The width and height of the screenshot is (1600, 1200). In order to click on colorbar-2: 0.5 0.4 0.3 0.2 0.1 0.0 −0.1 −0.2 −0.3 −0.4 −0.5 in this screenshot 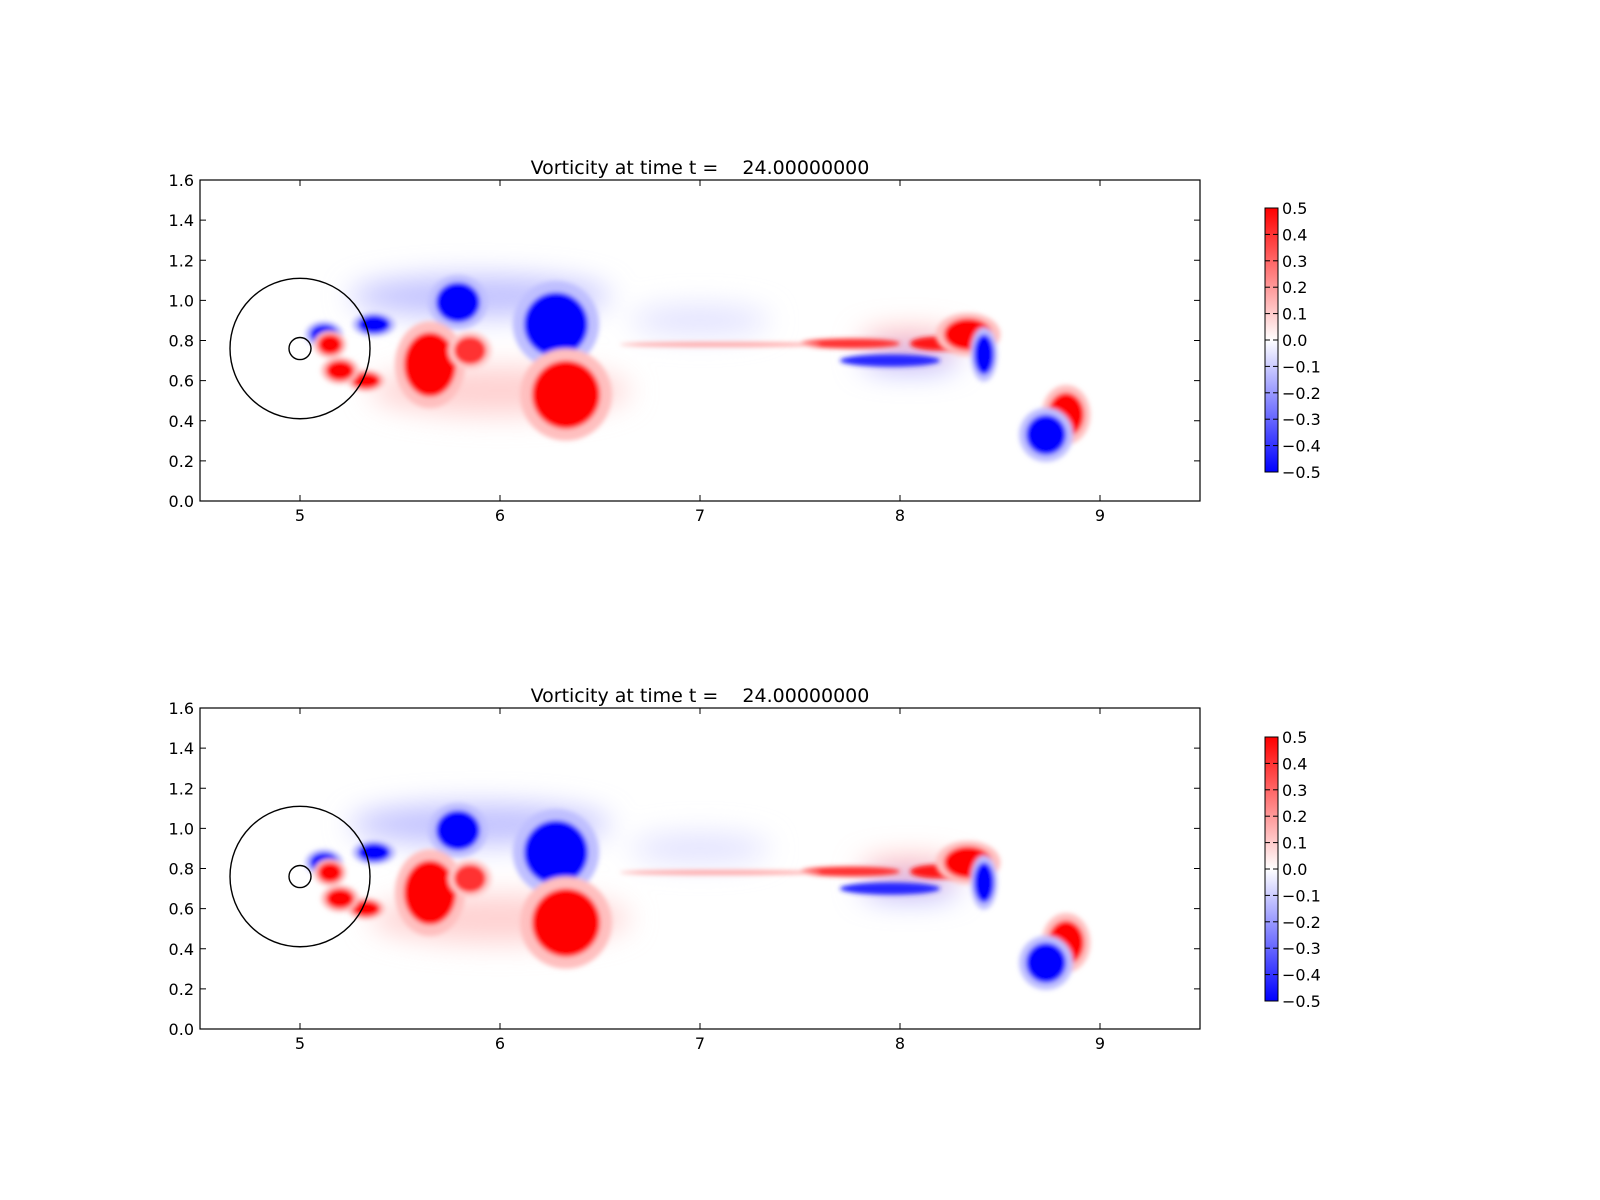, I will do `click(1292, 869)`.